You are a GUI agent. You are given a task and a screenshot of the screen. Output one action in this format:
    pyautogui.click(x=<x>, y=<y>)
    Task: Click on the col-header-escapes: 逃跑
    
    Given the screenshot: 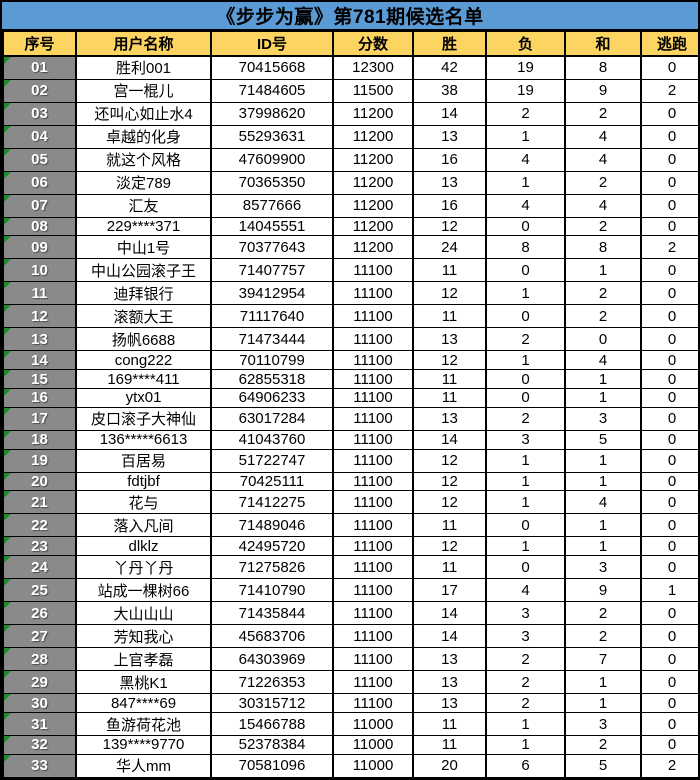 What is the action you would take?
    pyautogui.click(x=669, y=44)
    